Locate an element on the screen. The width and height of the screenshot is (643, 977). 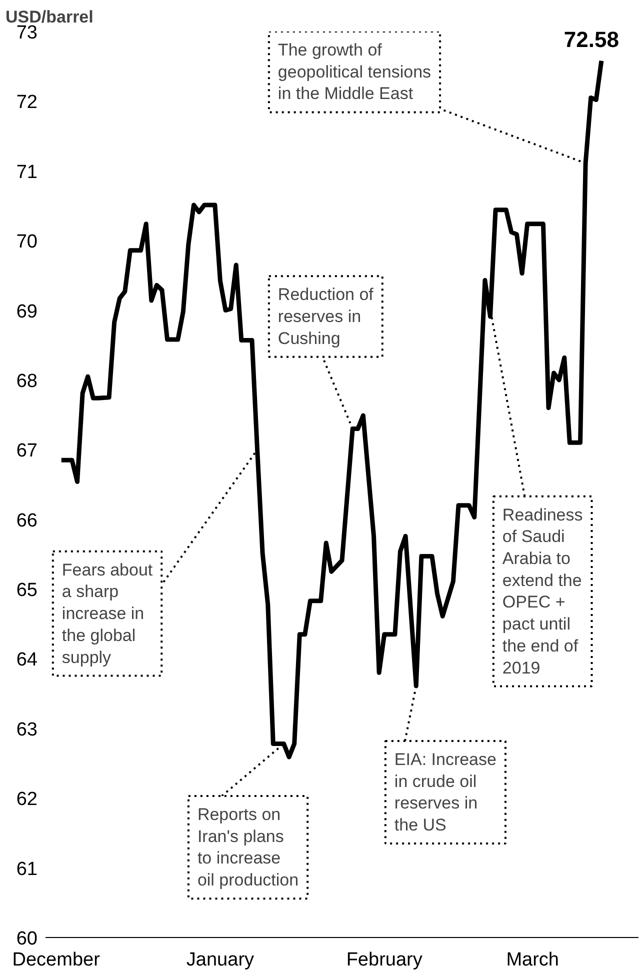
y-tick-label: 66 is located at coordinates (27, 521).